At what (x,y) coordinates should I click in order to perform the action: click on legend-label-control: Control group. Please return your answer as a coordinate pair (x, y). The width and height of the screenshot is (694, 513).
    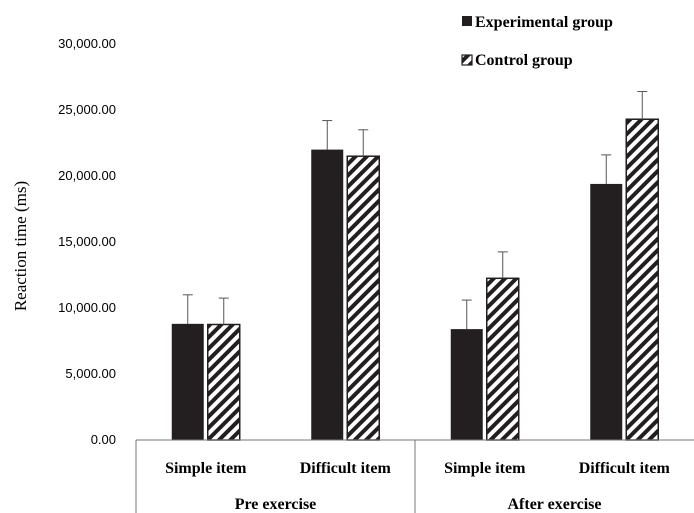
    Looking at the image, I should click on (524, 60).